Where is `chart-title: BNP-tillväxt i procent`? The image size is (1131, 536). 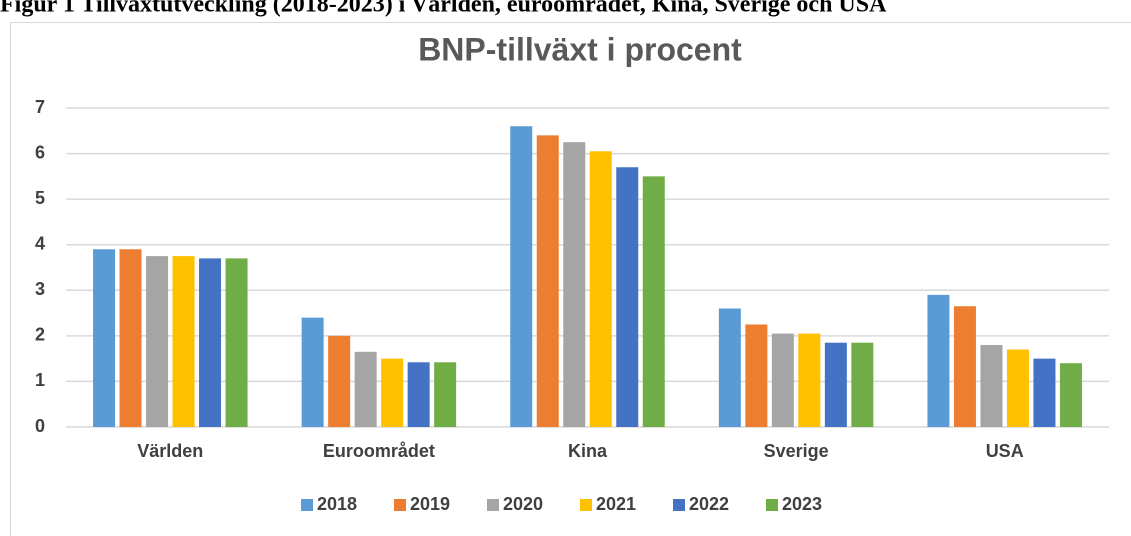 chart-title: BNP-tillväxt i procent is located at coordinates (580, 49).